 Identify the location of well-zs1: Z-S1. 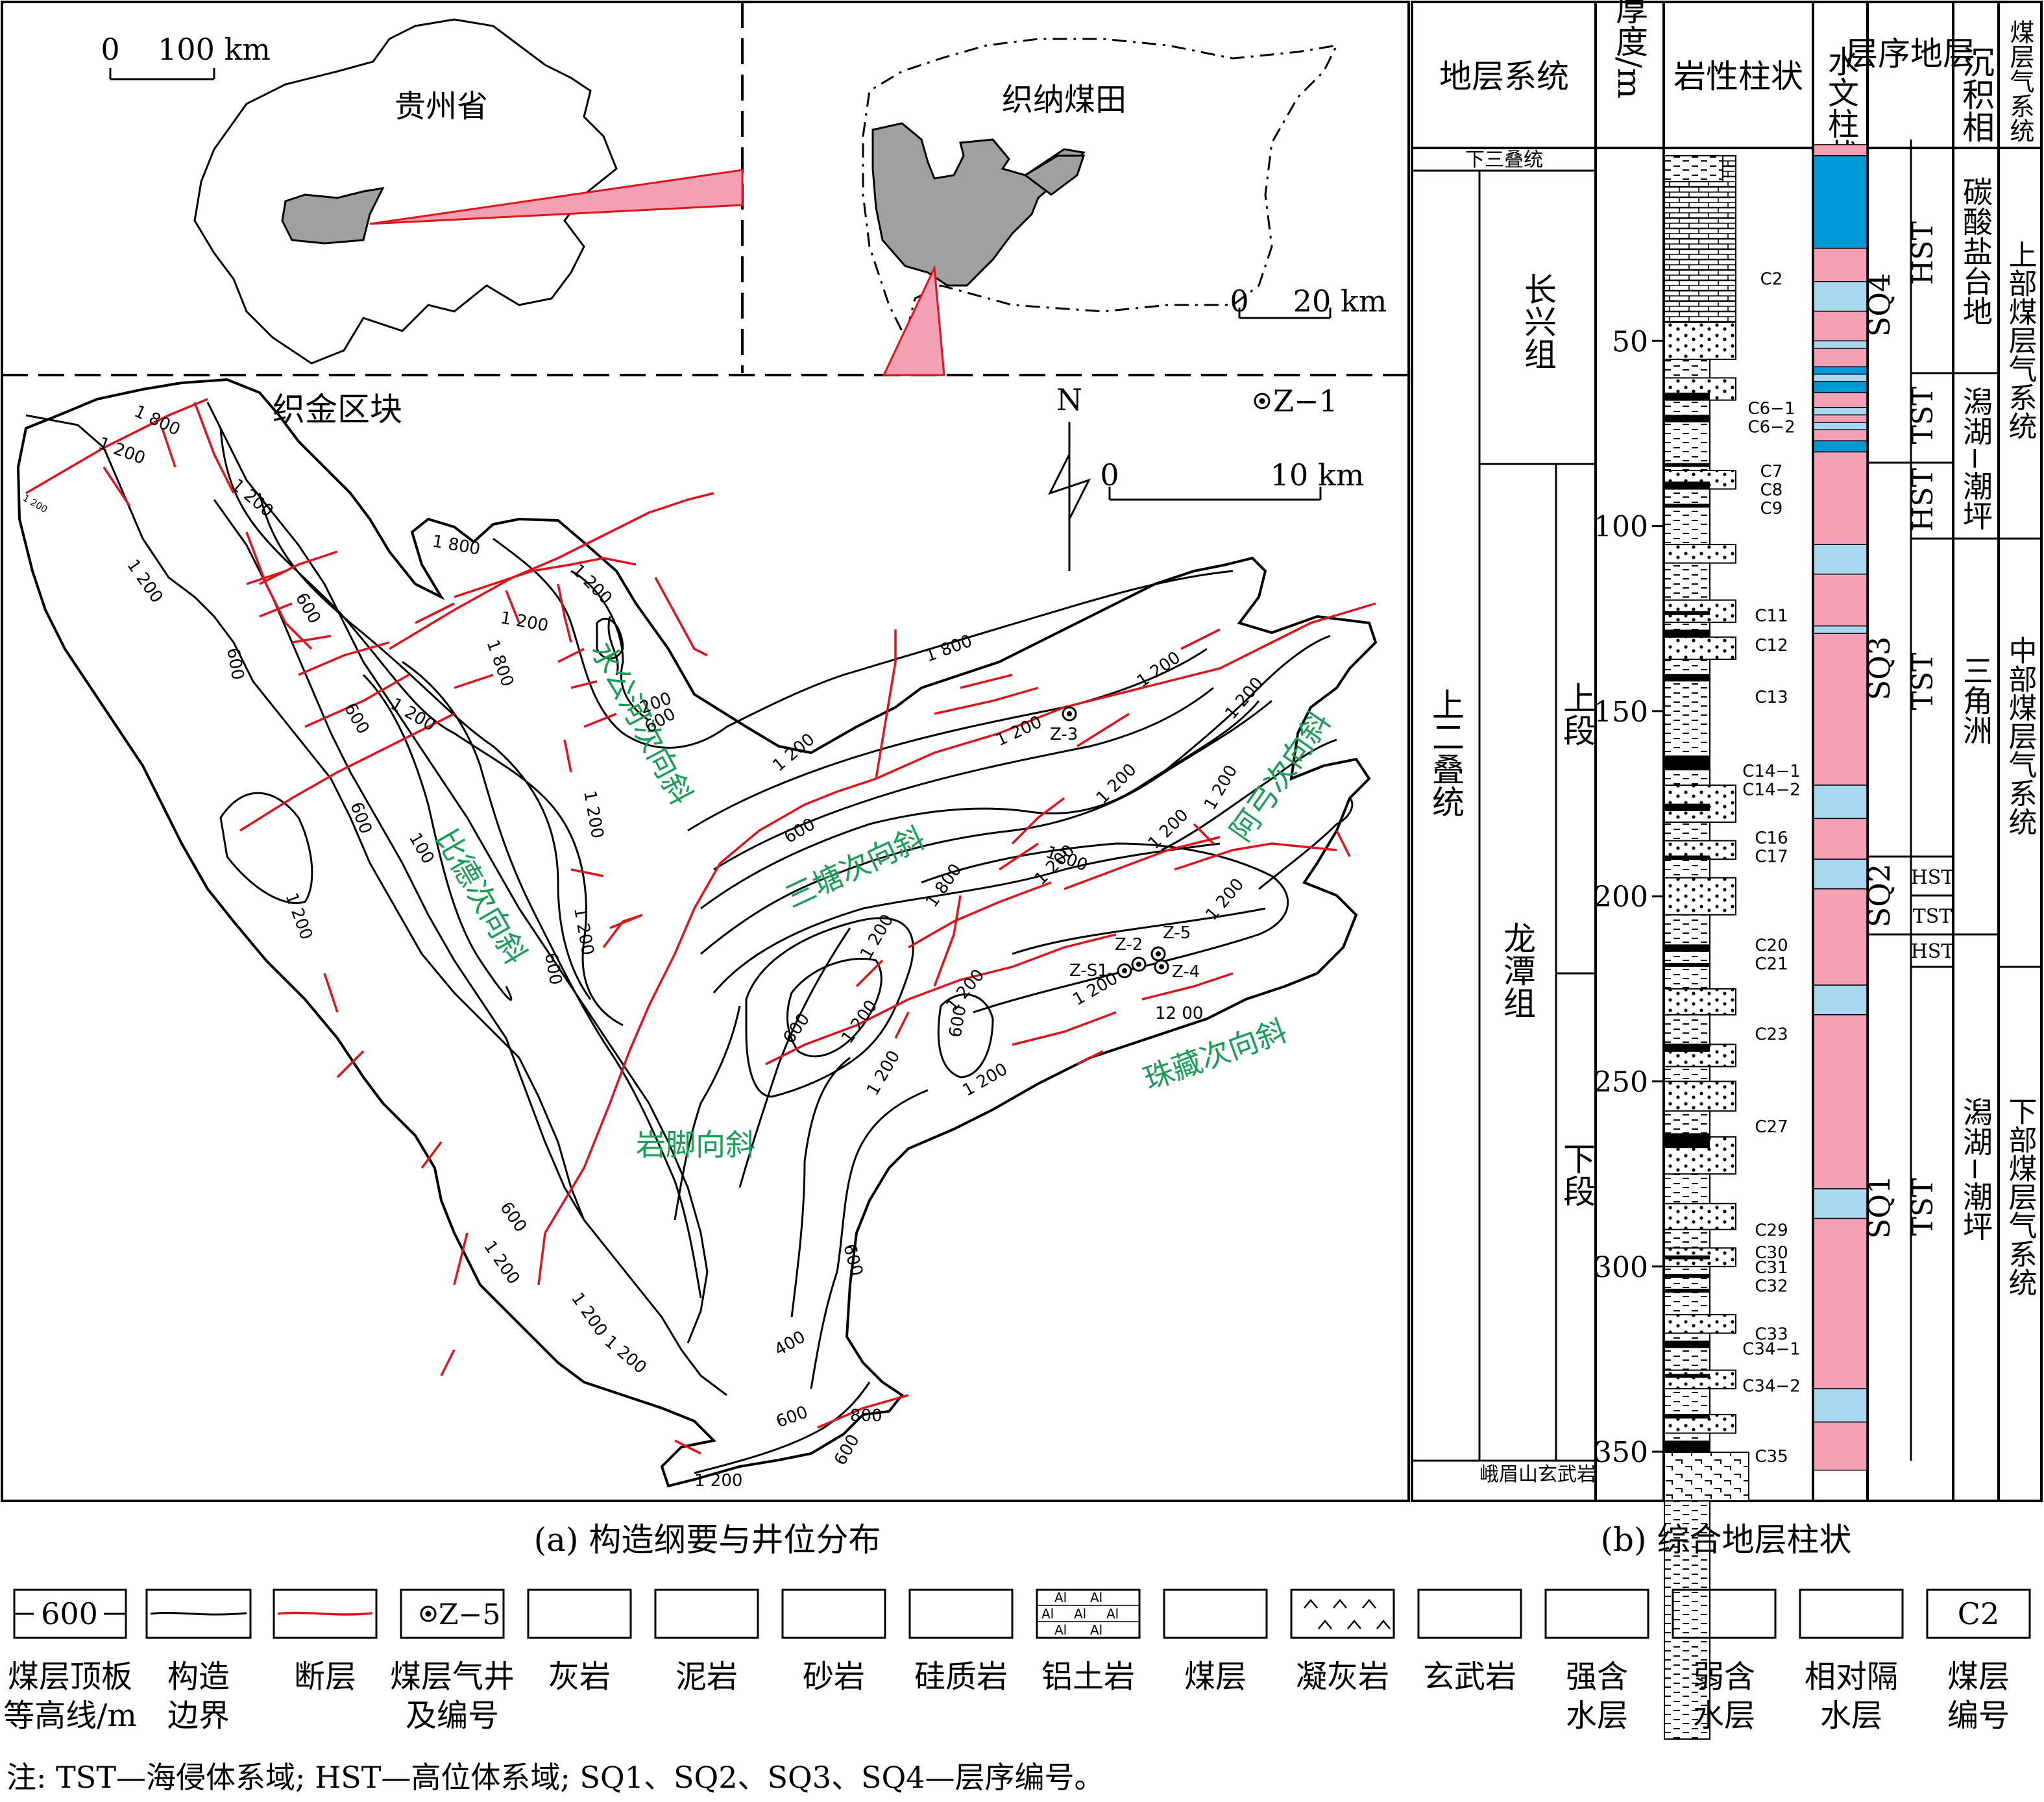
(1100, 970).